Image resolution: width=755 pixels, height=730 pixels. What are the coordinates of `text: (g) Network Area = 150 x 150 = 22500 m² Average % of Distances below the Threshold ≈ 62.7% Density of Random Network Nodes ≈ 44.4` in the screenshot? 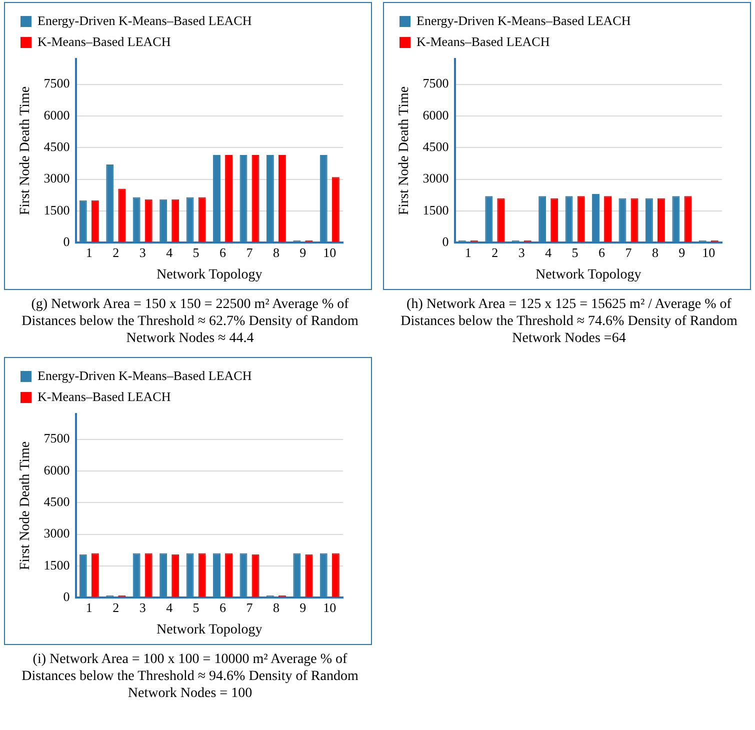 It's located at (190, 321).